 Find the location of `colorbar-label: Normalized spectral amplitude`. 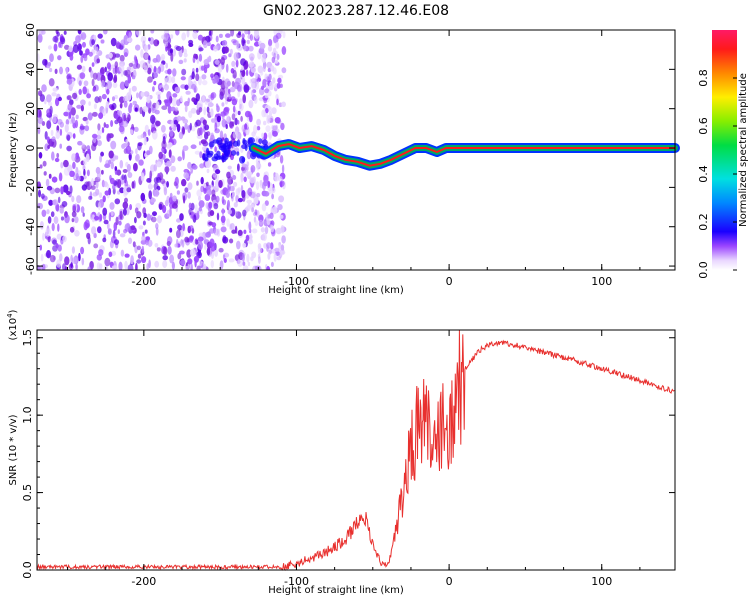

colorbar-label: Normalized spectral amplitude is located at coordinates (743, 150).